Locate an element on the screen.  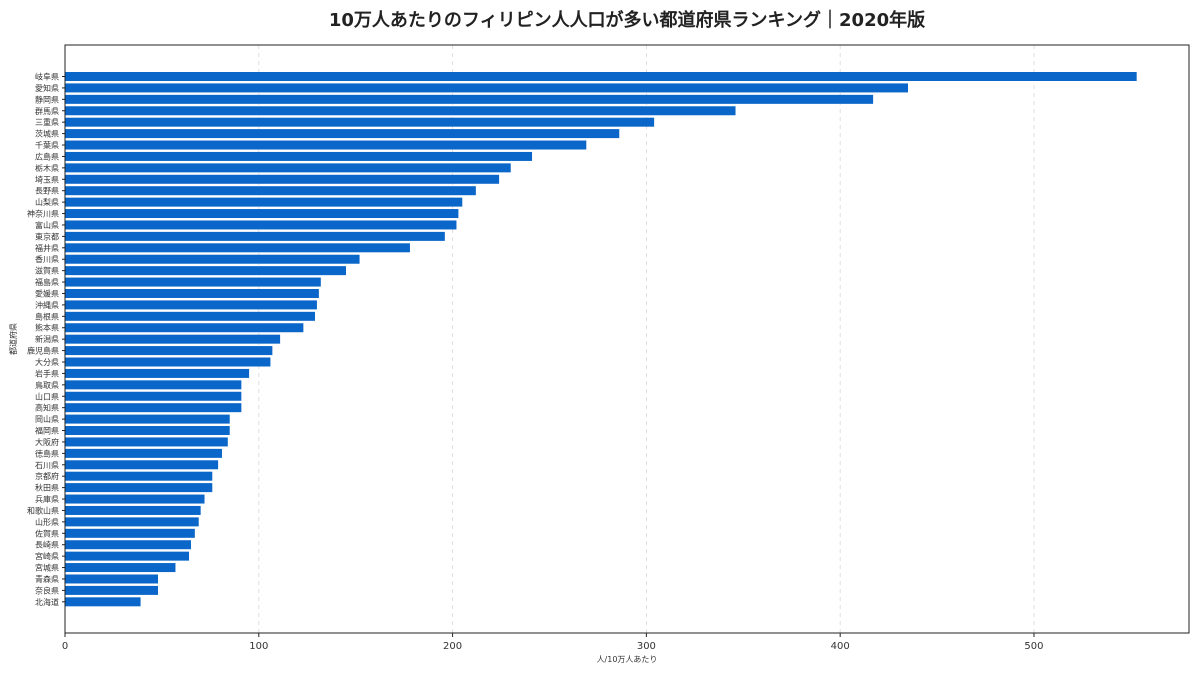
x-tick-label: 0 is located at coordinates (65, 646).